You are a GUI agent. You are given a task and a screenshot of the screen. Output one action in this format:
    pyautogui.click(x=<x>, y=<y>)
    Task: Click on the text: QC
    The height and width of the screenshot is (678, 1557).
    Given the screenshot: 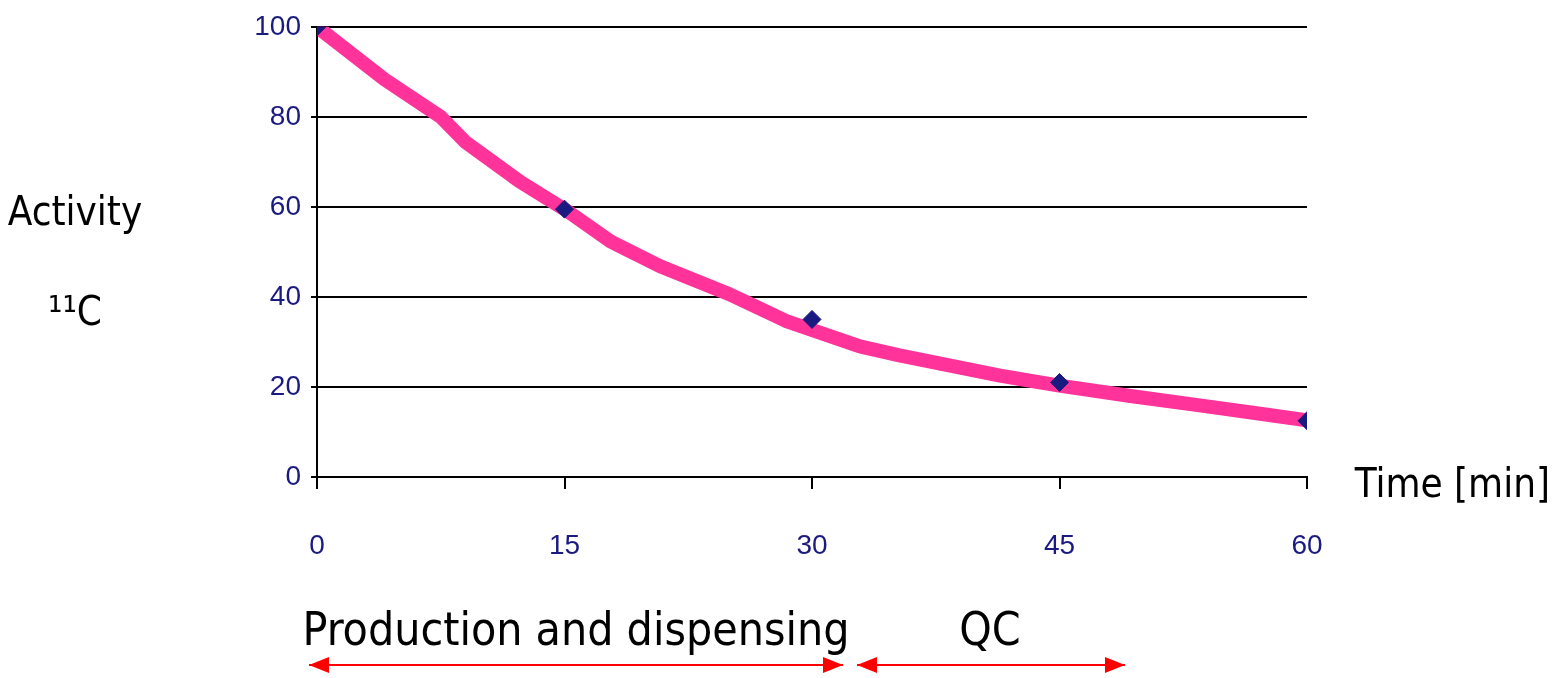 What is the action you would take?
    pyautogui.click(x=990, y=629)
    